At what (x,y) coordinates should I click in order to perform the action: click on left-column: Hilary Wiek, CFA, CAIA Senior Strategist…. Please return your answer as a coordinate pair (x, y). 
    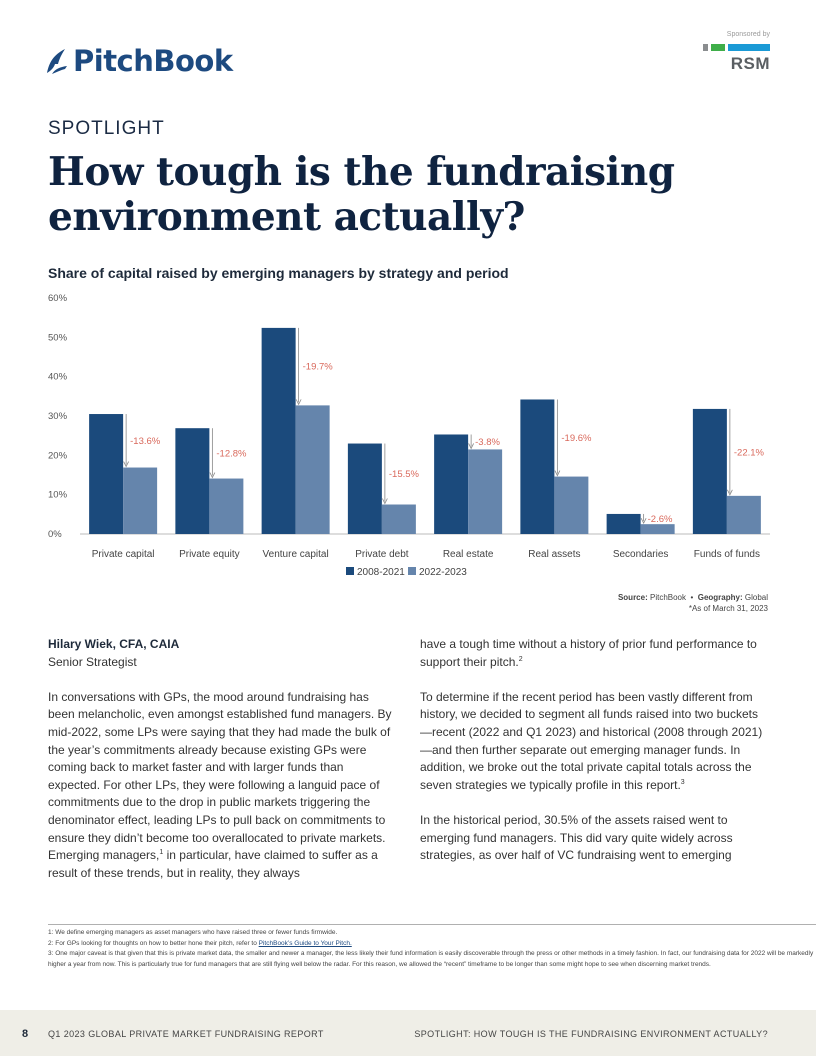
    Looking at the image, I should click on (221, 768).